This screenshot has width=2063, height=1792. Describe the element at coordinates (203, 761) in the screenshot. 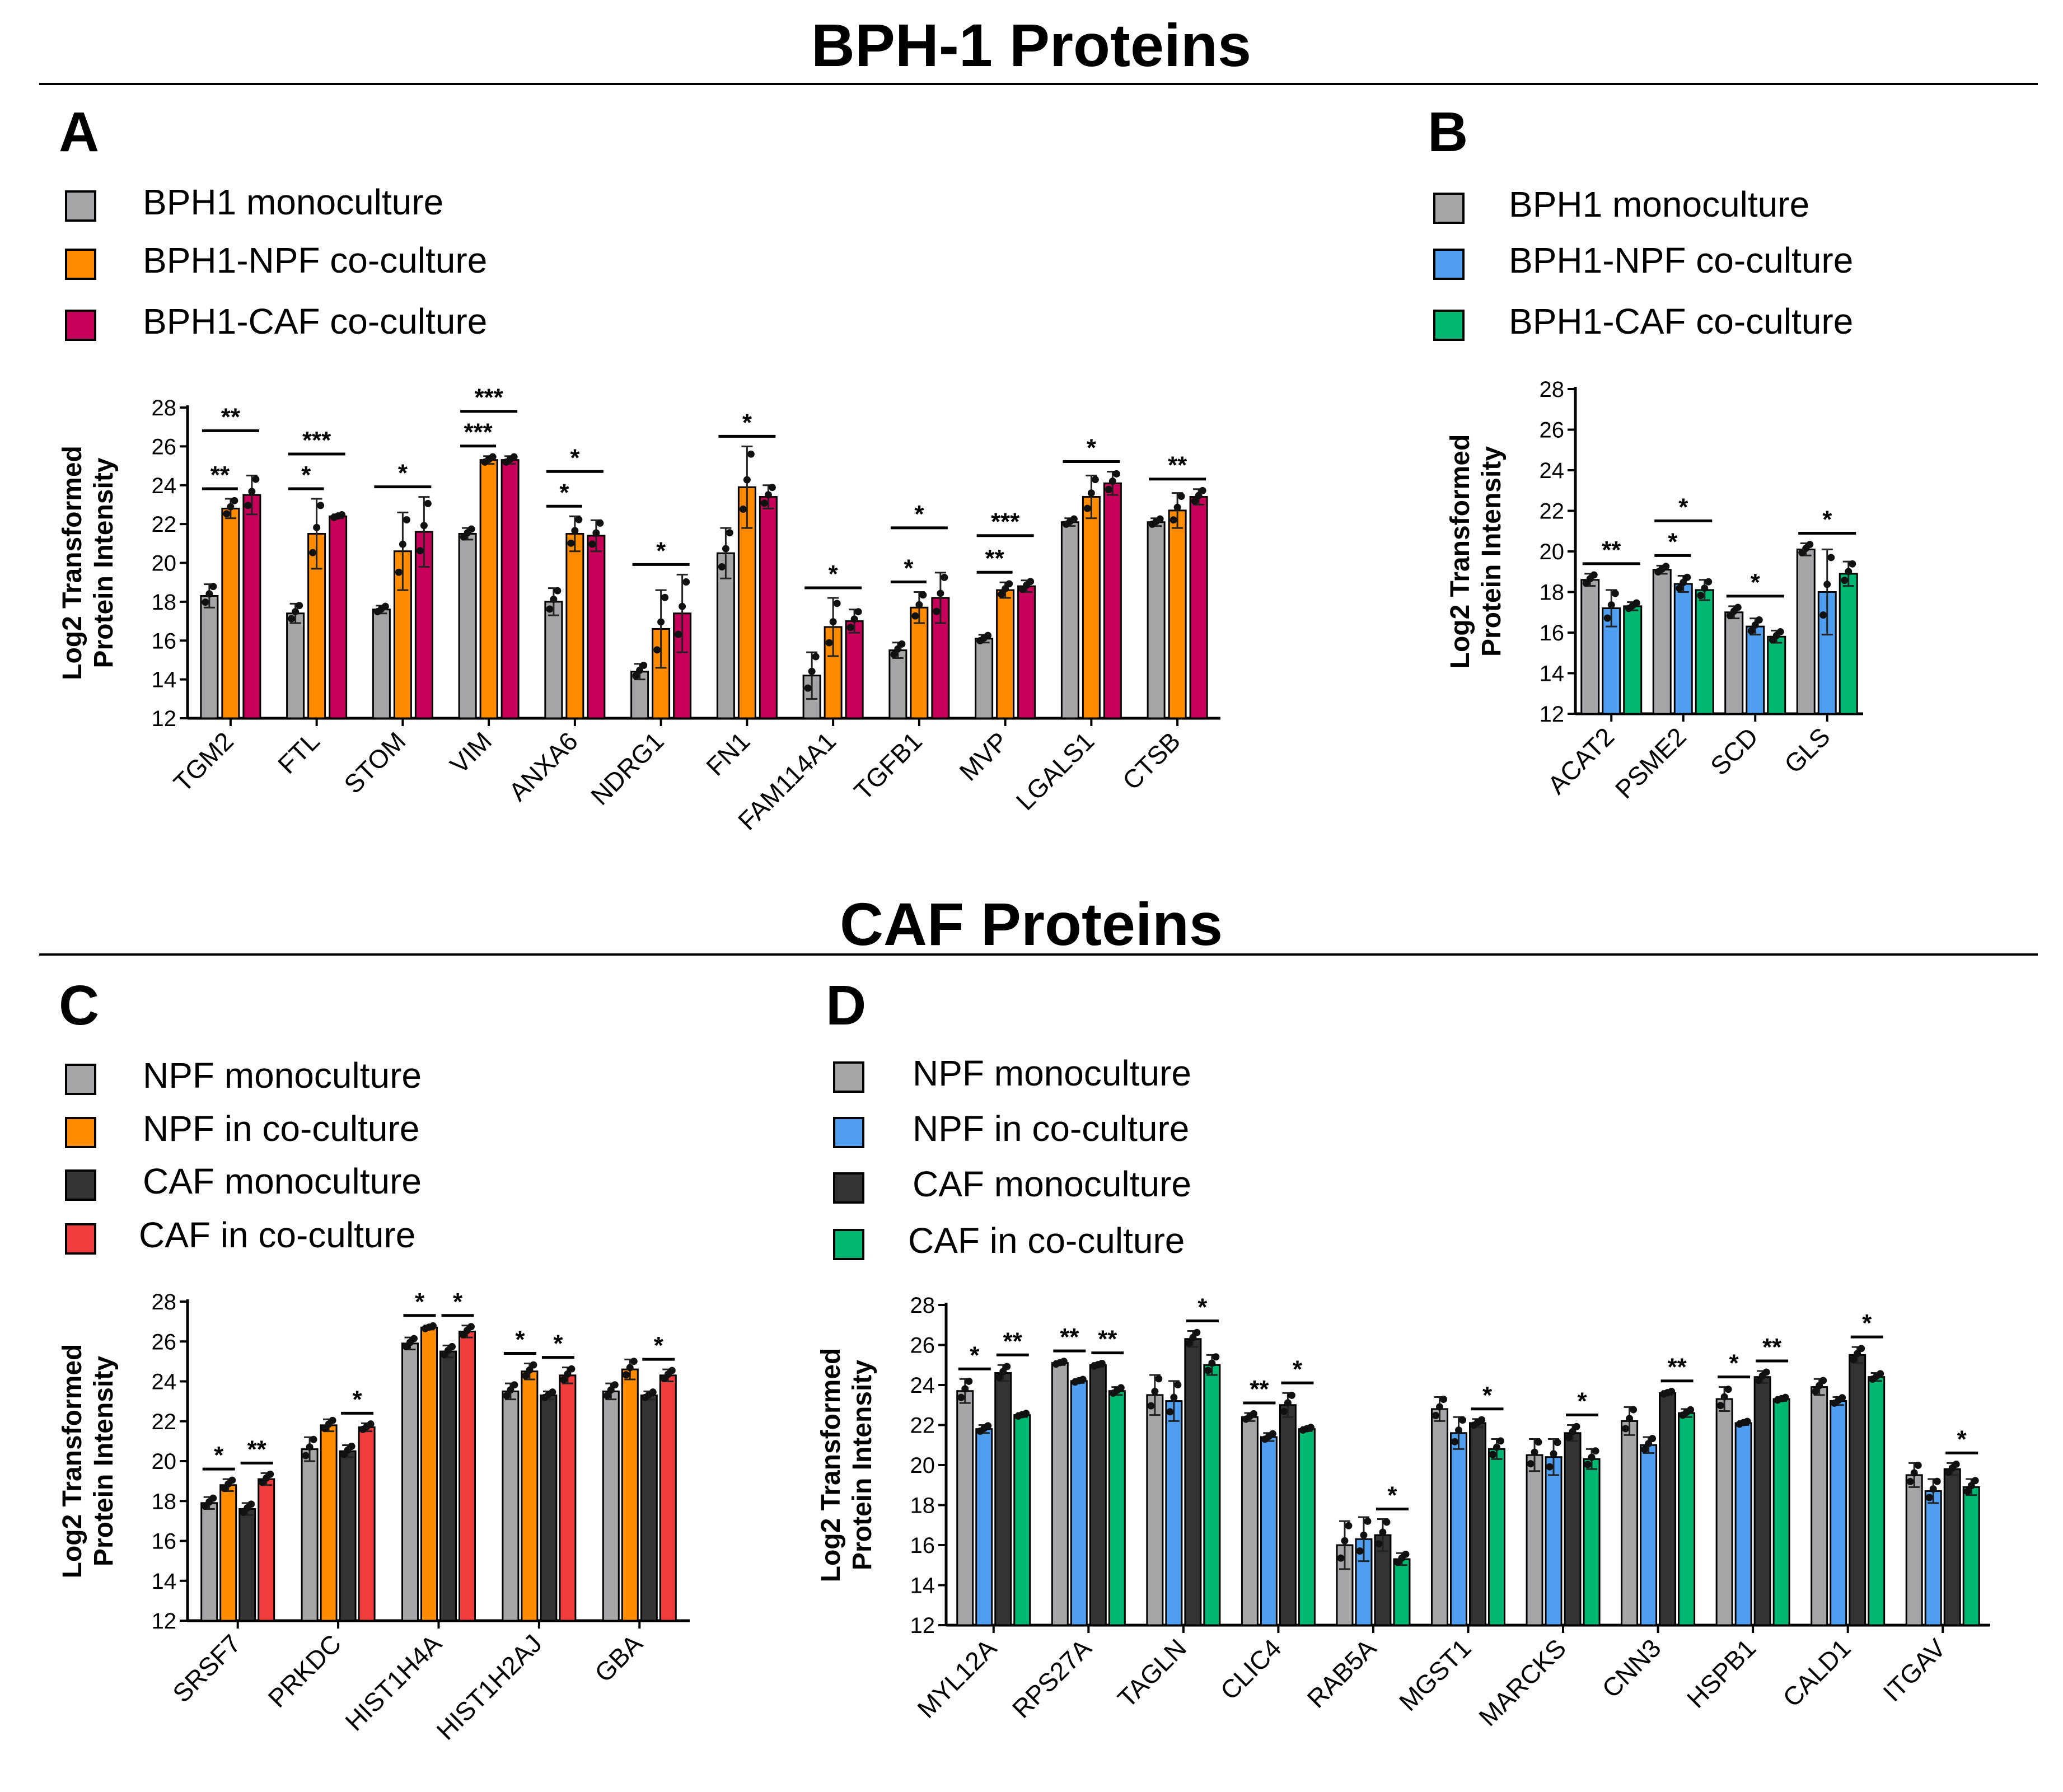

I see `x-tick-label: TGM2` at that location.